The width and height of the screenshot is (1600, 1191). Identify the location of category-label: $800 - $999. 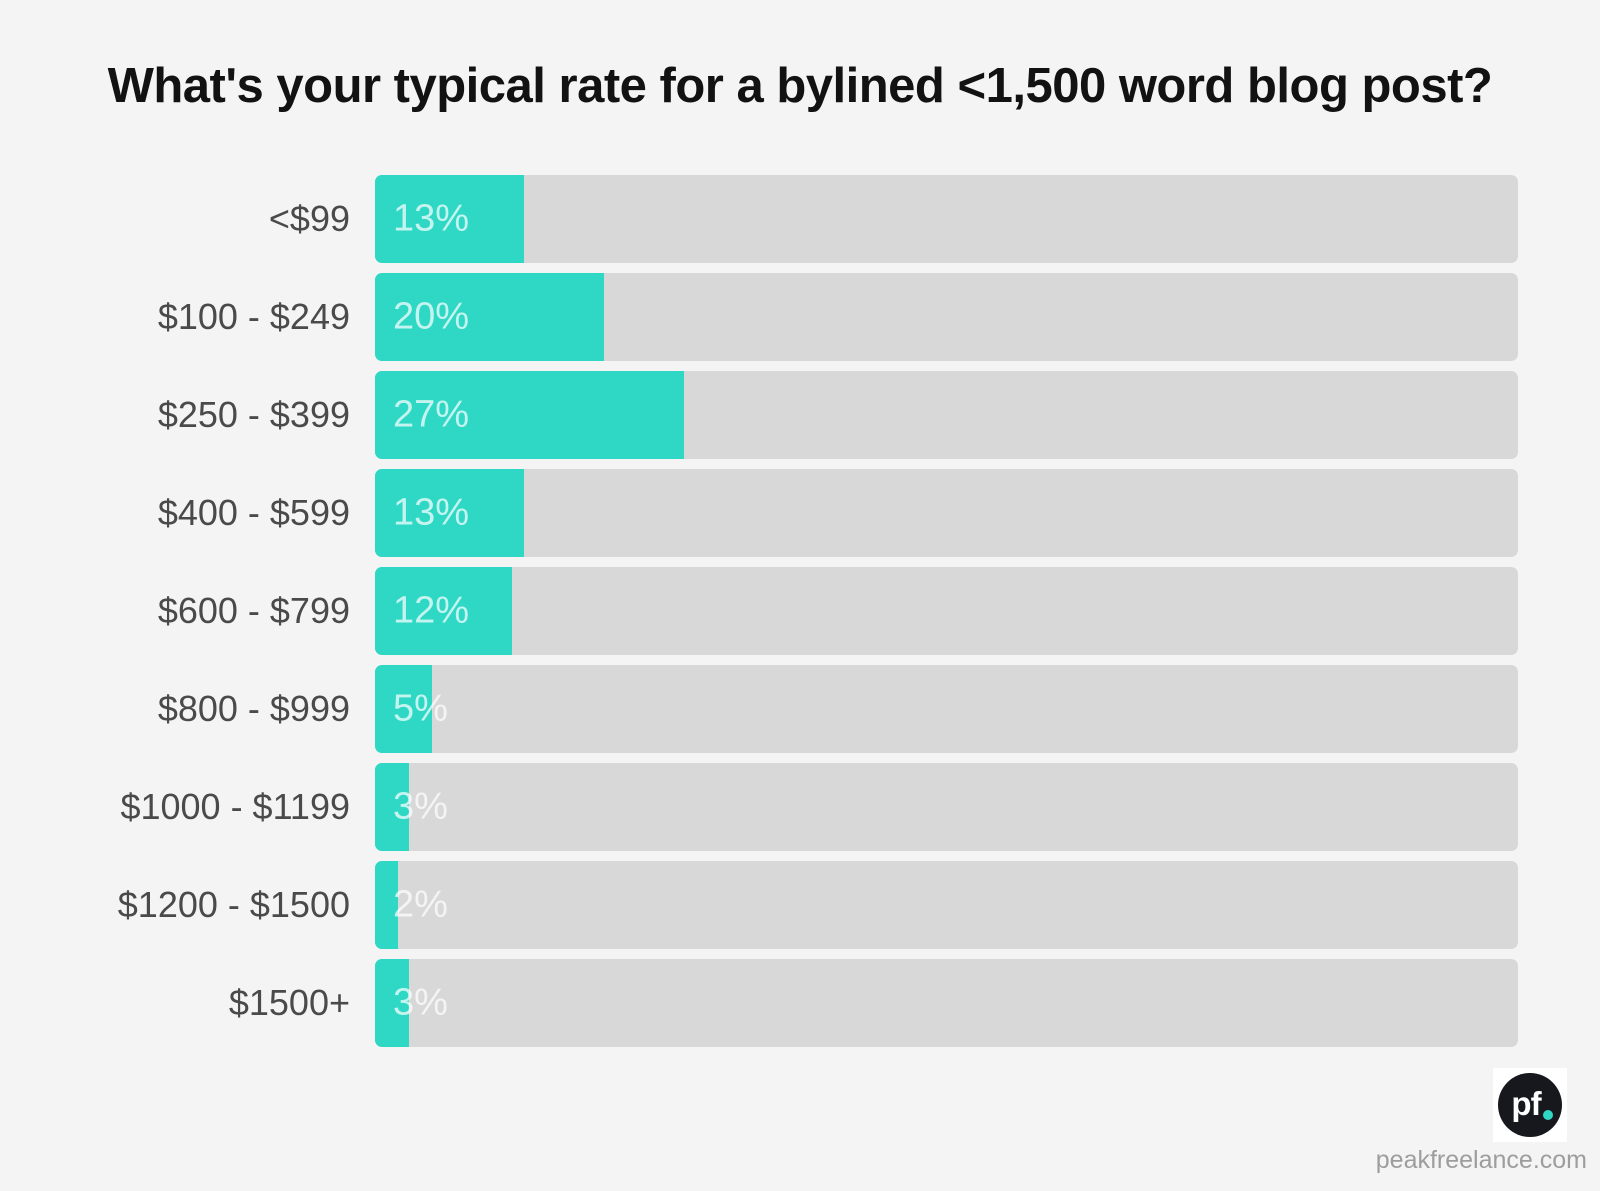
(253, 708).